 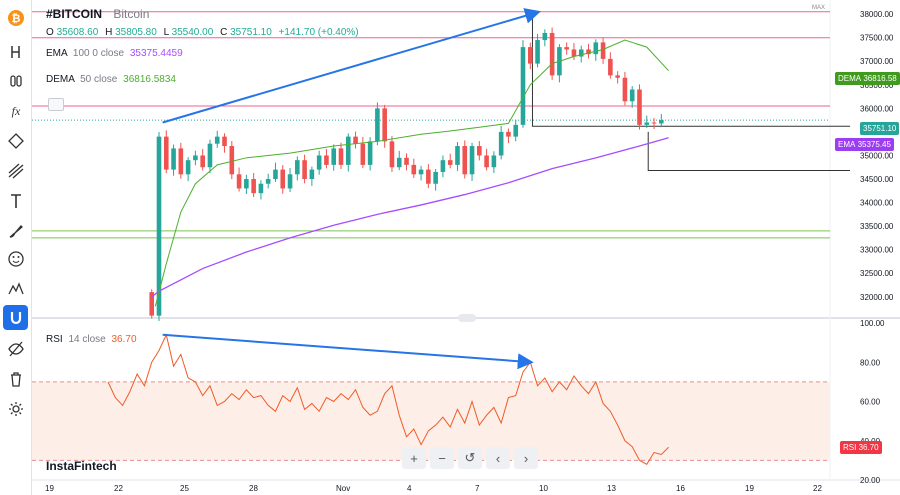 I want to click on bars-icon, so click(x=15, y=80).